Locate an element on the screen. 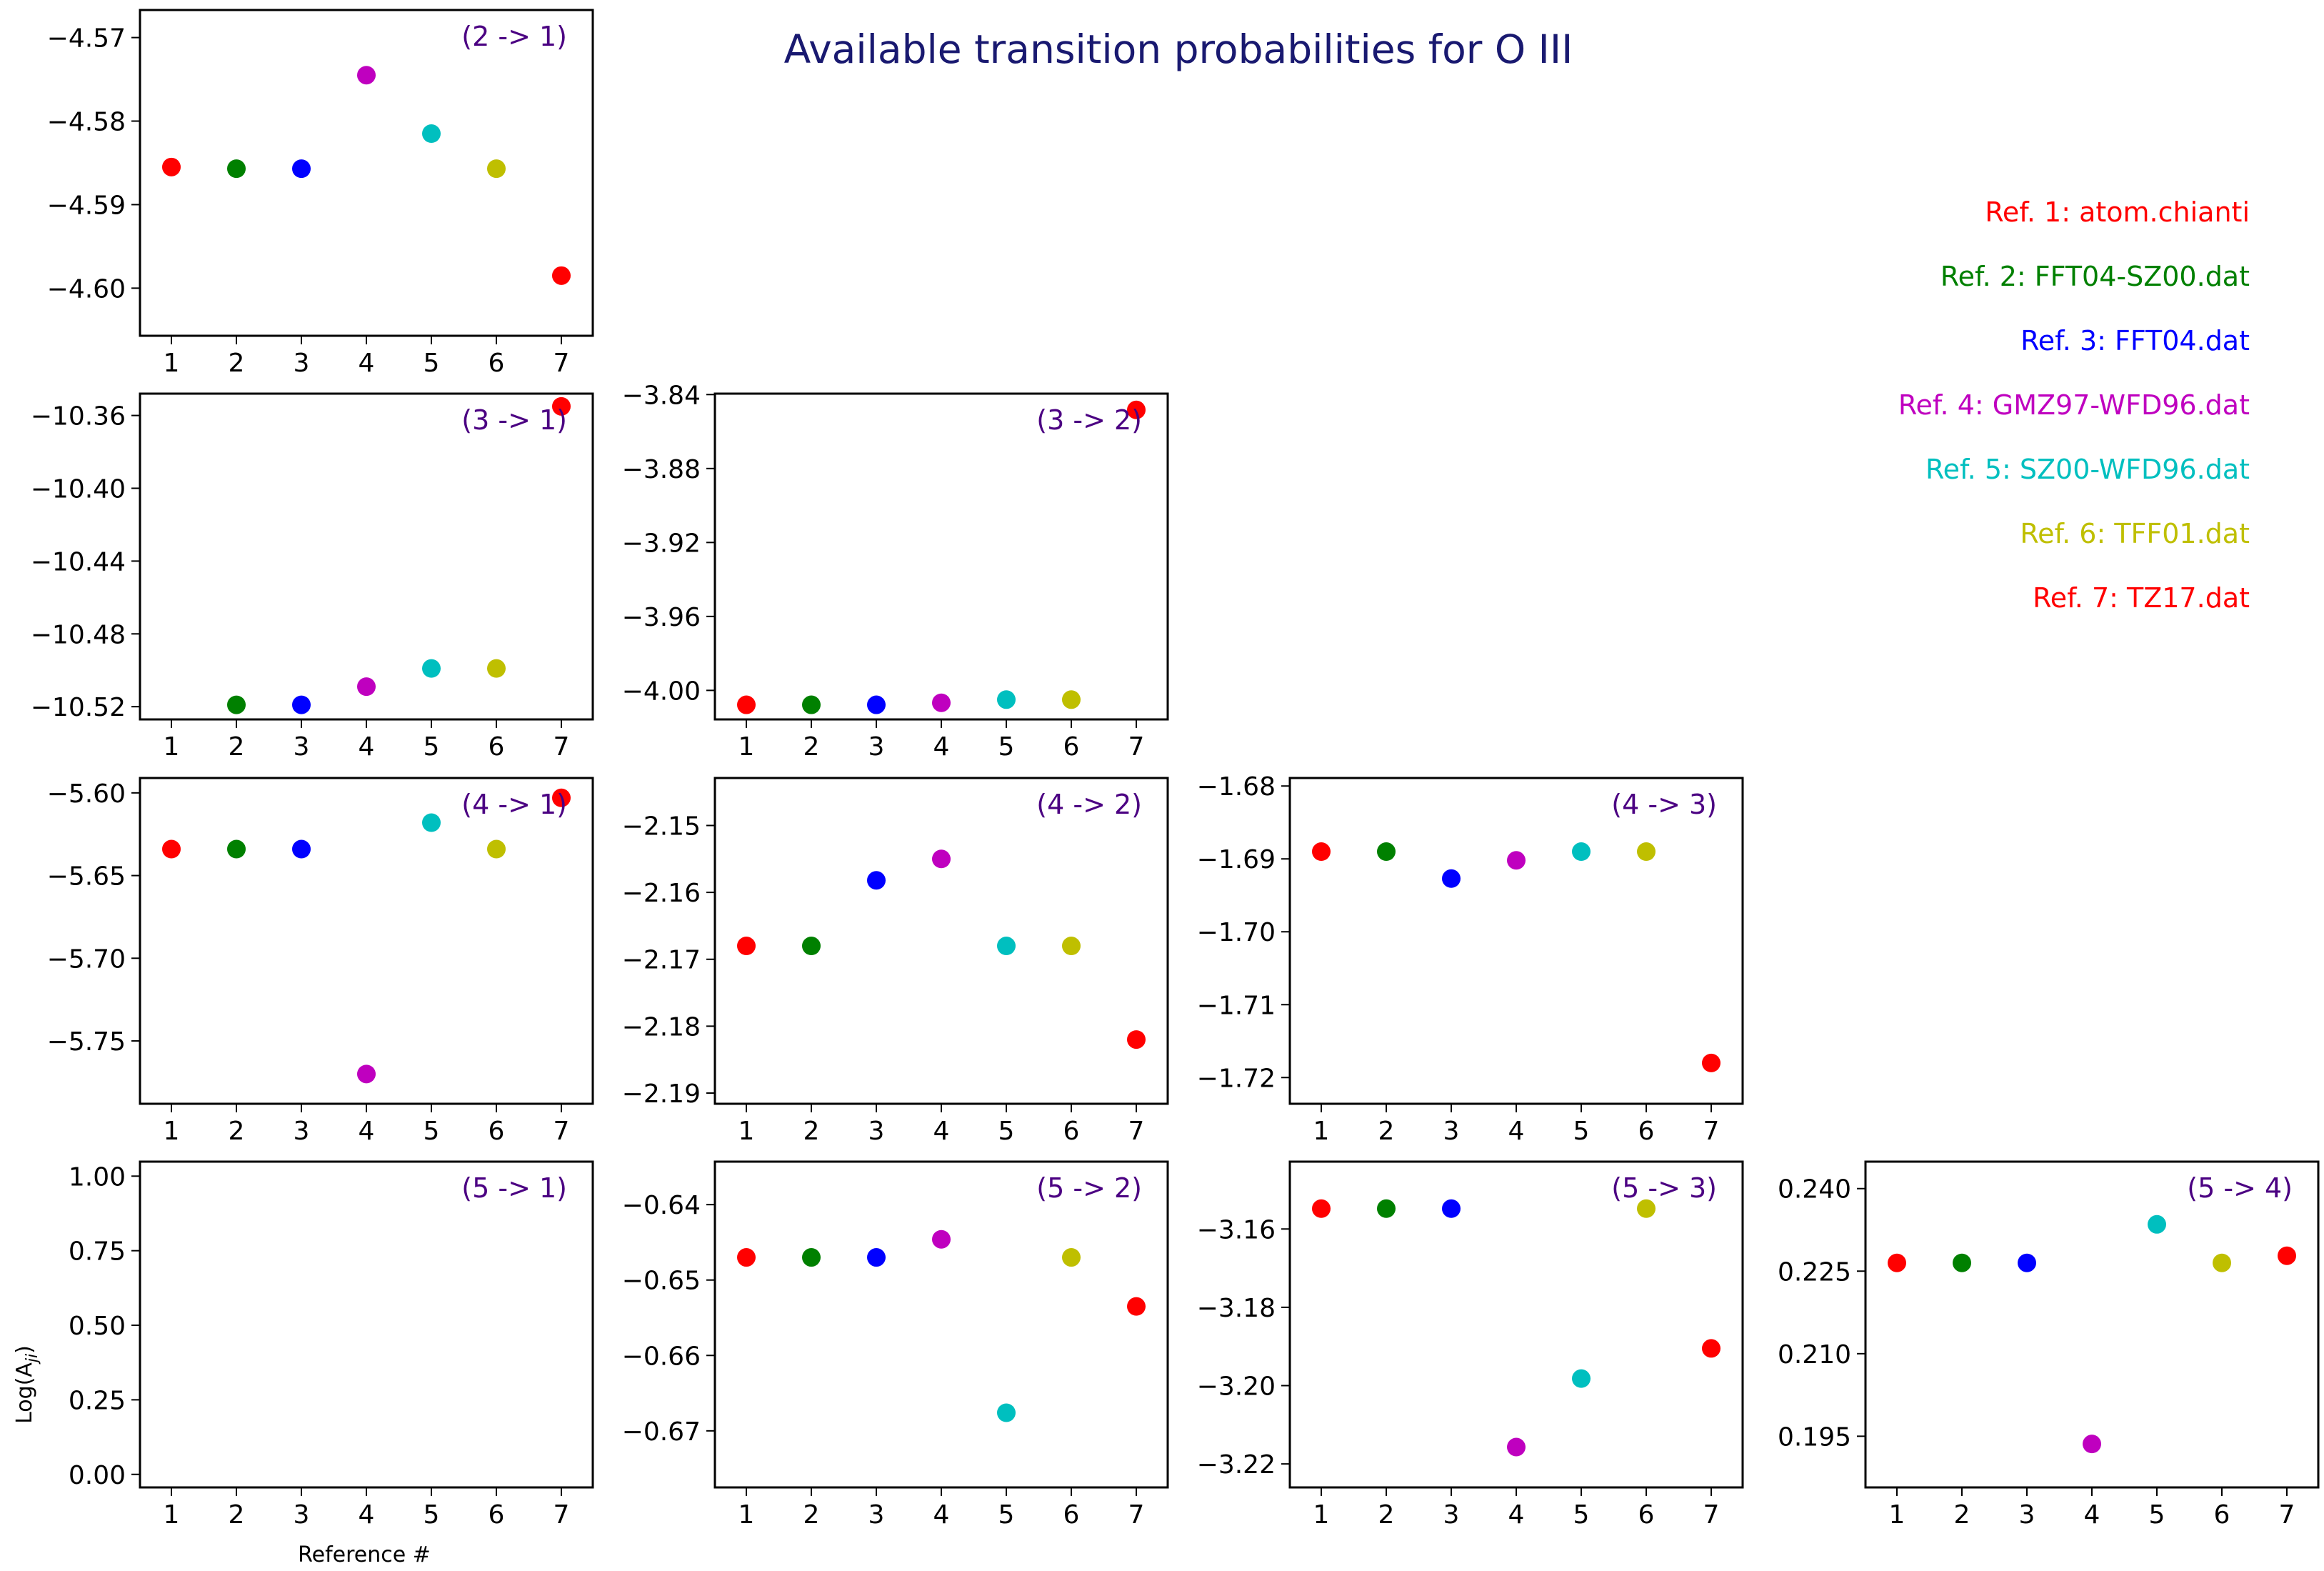  y-tick-label: −3.92 is located at coordinates (661, 543).